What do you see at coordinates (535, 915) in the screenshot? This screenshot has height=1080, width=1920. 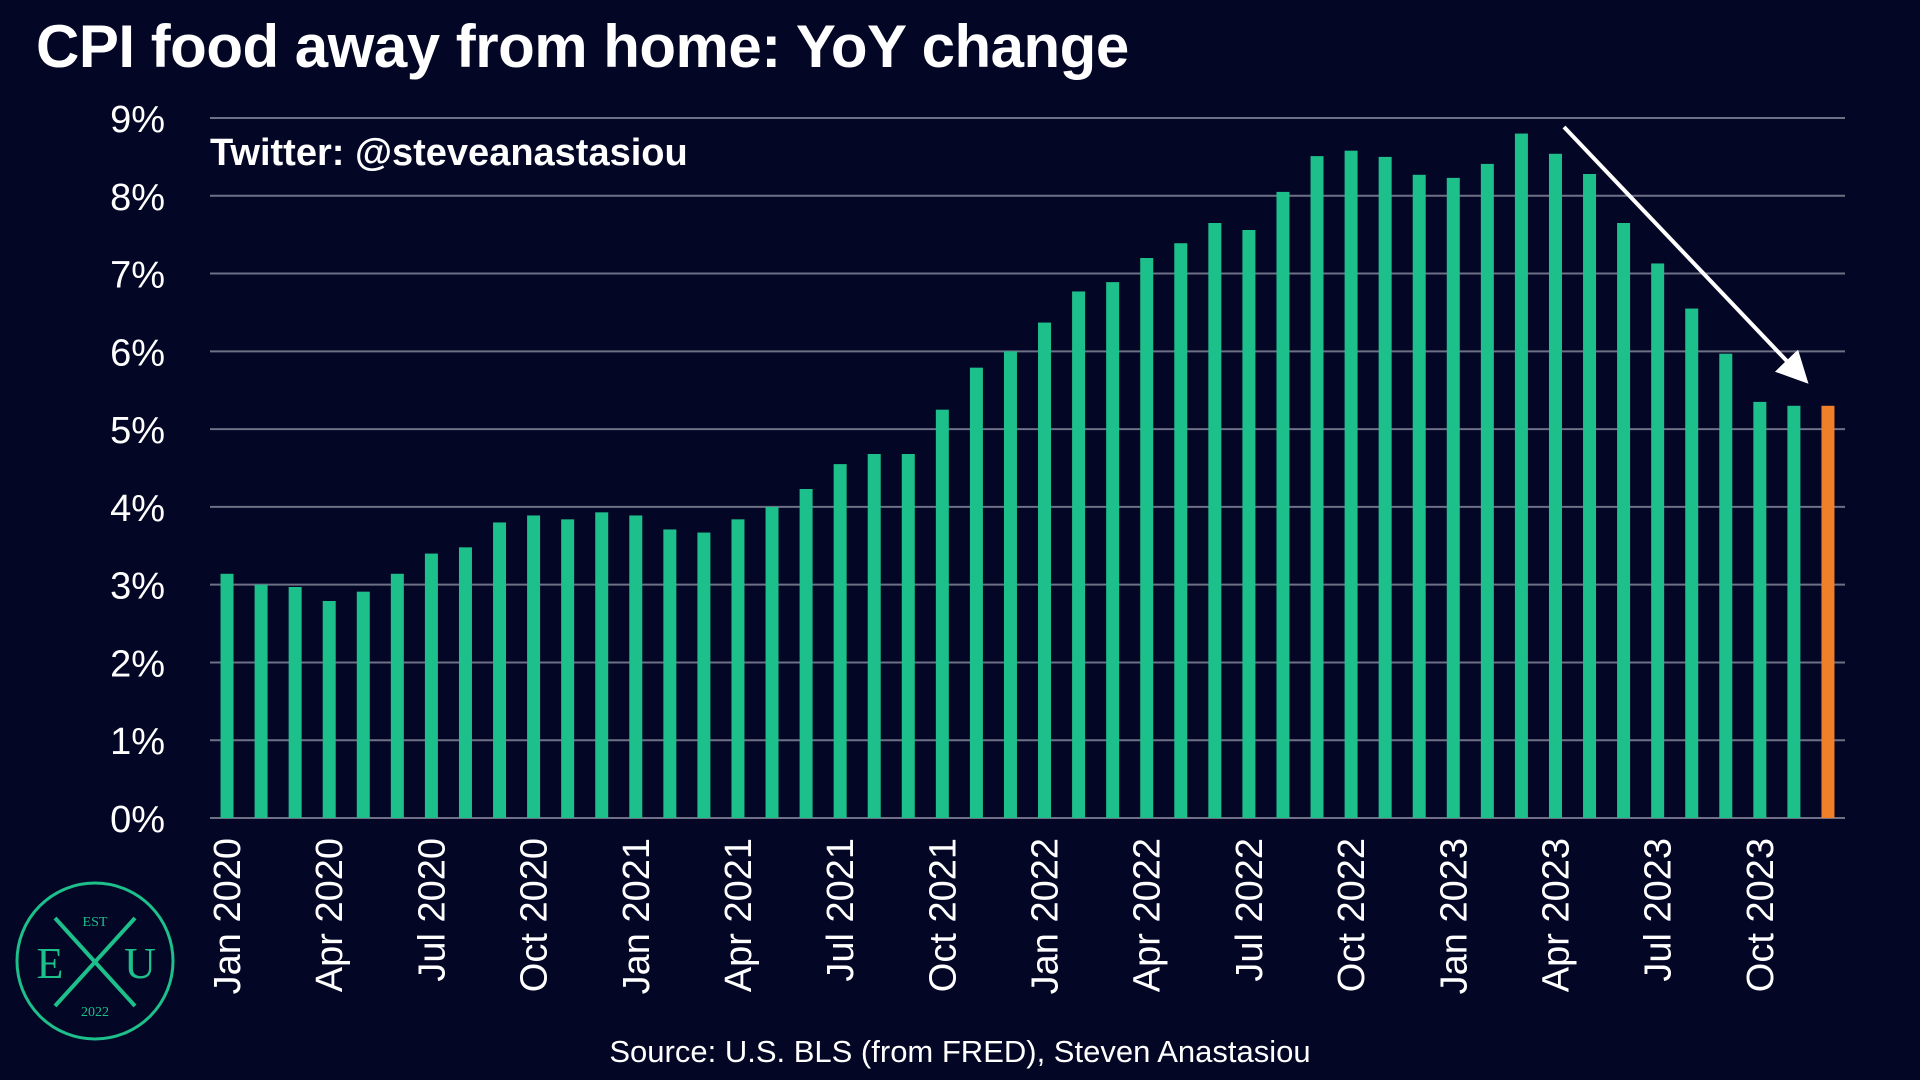 I see `x-tick-label: Oct 2020` at bounding box center [535, 915].